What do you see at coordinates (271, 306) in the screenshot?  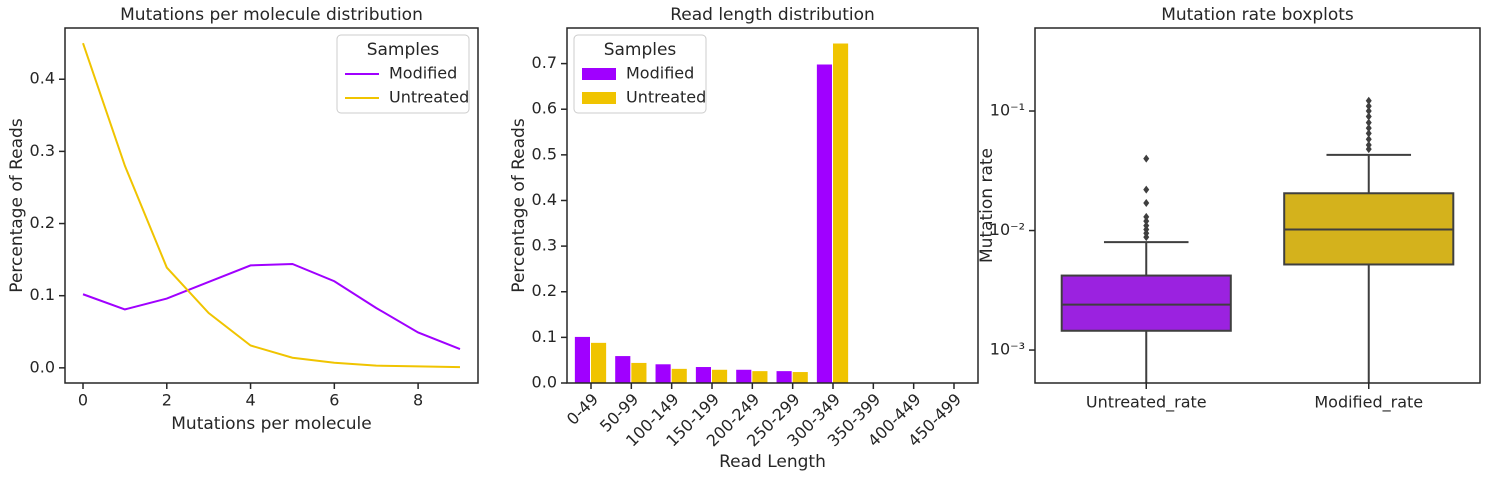 I see `line-series` at bounding box center [271, 306].